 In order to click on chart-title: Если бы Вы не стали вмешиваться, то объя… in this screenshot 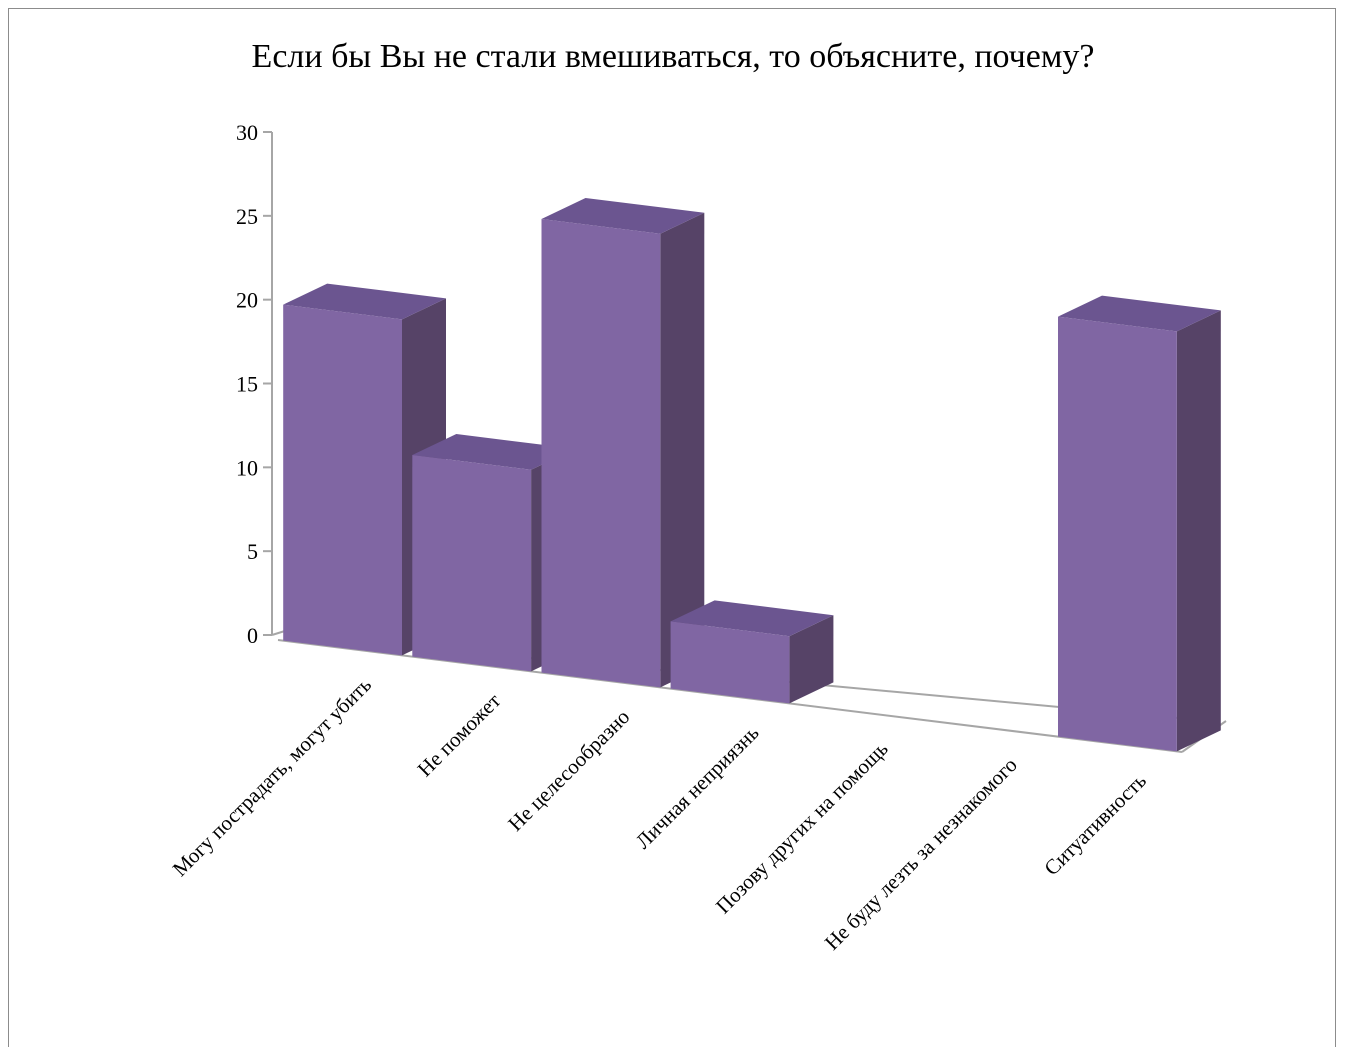, I will do `click(673, 56)`.